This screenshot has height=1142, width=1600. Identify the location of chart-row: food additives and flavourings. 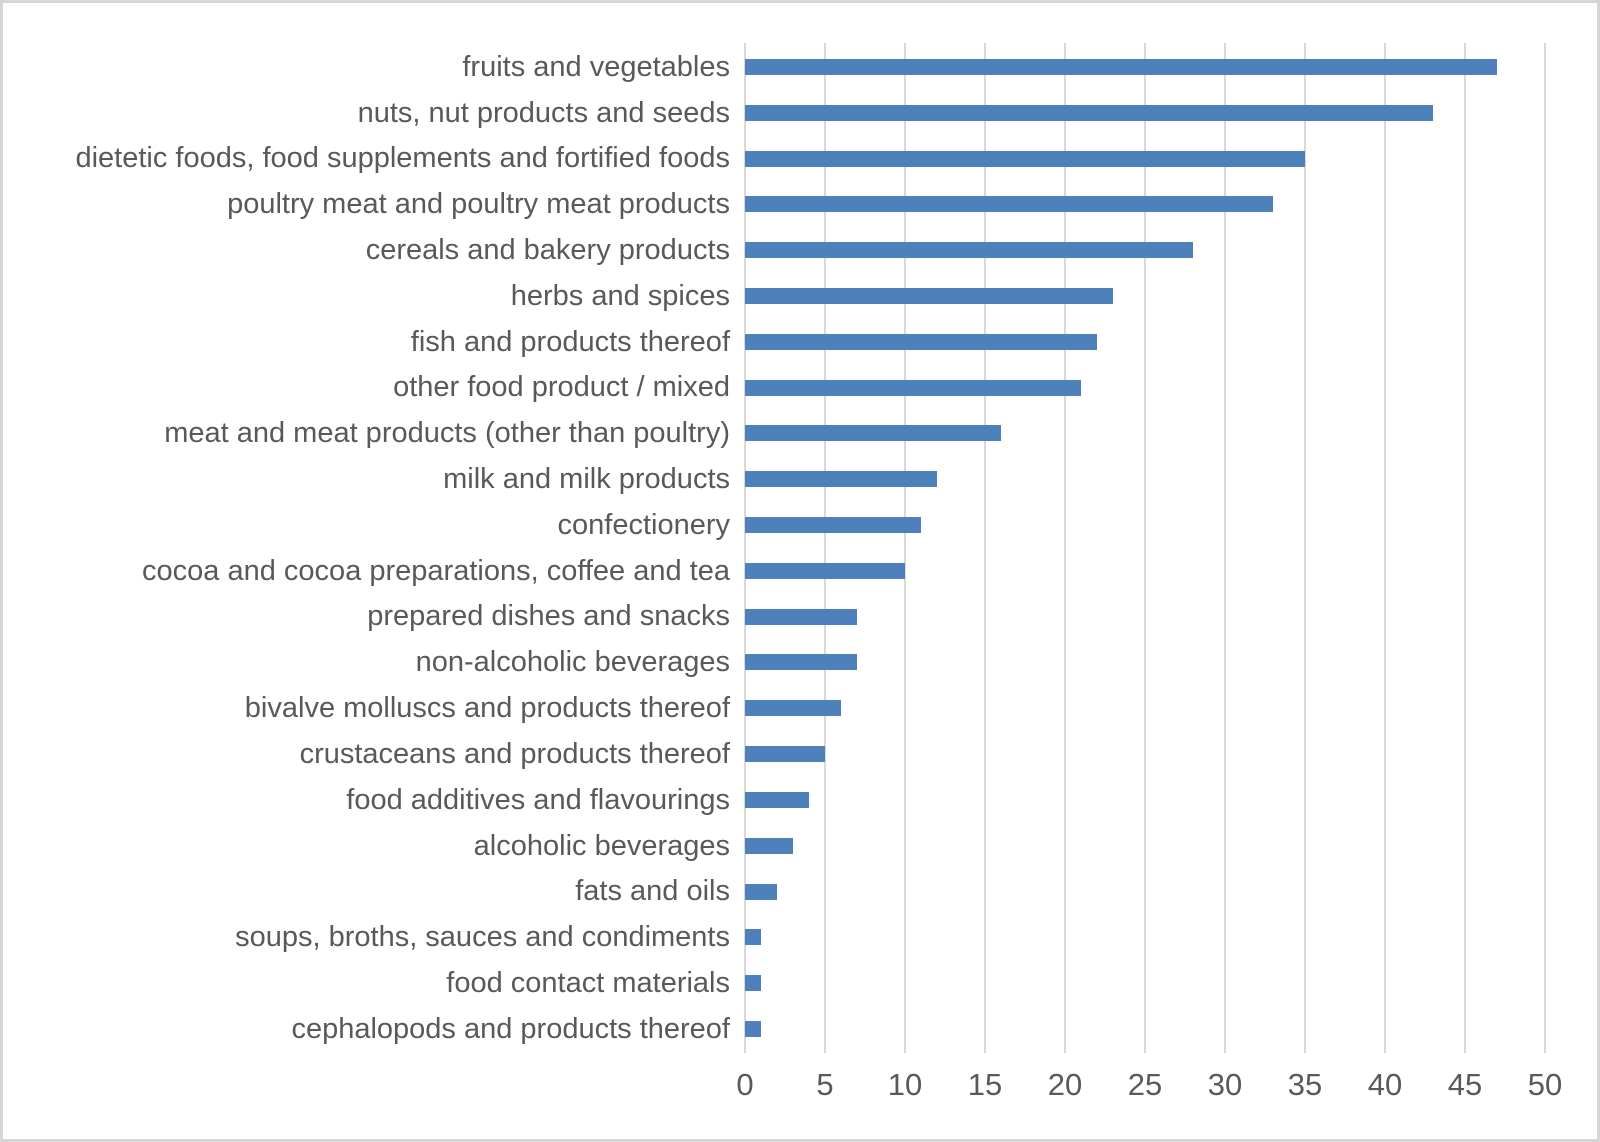
(774, 800).